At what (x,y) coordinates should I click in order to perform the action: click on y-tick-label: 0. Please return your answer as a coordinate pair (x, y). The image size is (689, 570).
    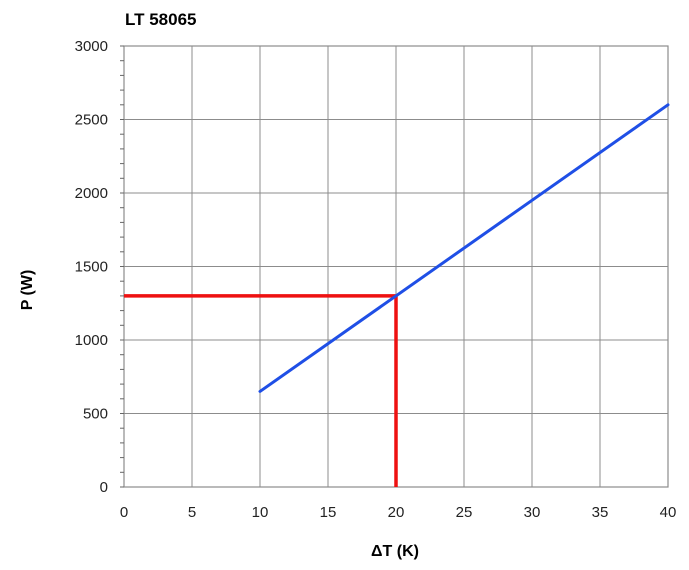
    Looking at the image, I should click on (104, 487).